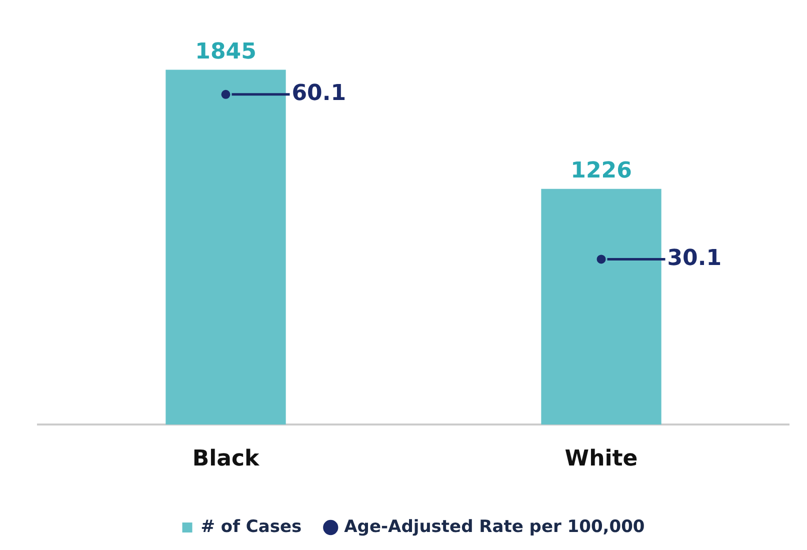 This screenshot has height=550, width=807. Describe the element at coordinates (251, 526) in the screenshot. I see `legend-label: # of Cases` at that location.